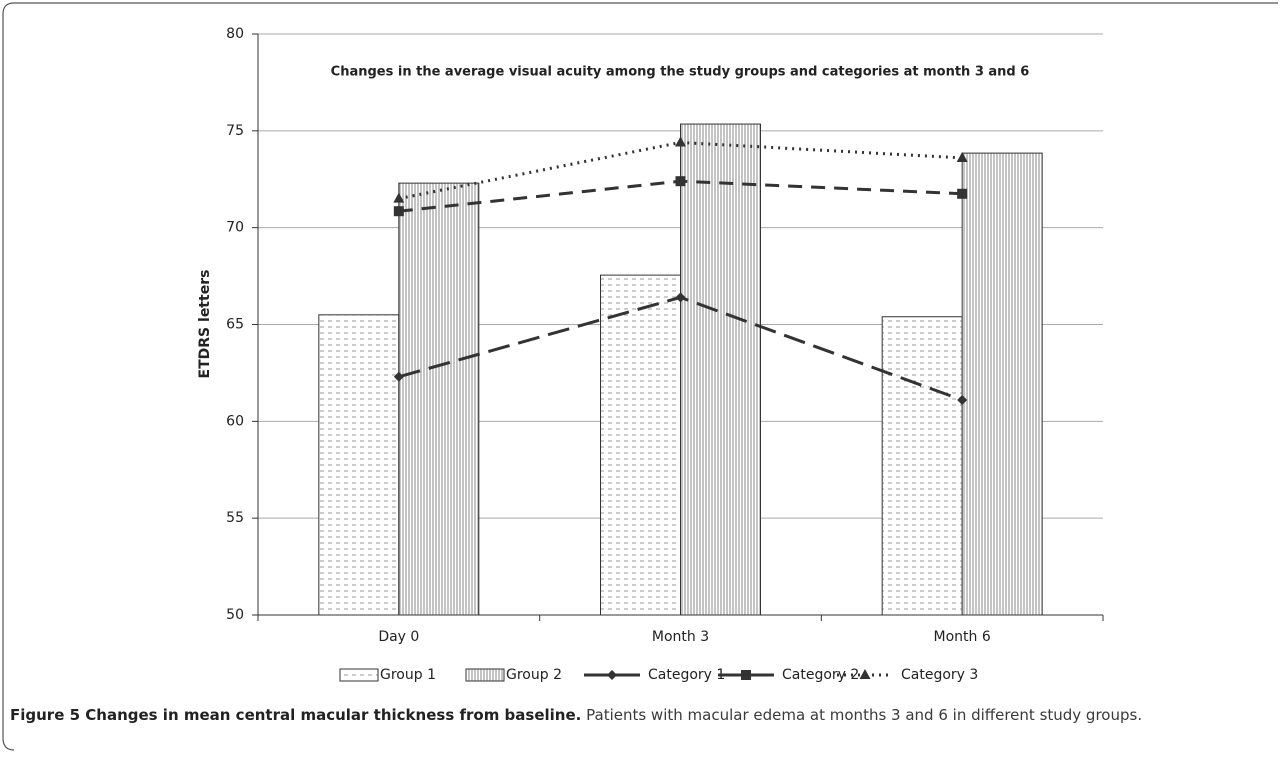 The height and width of the screenshot is (757, 1281). Describe the element at coordinates (939, 675) in the screenshot. I see `legend-label: Category 3` at that location.